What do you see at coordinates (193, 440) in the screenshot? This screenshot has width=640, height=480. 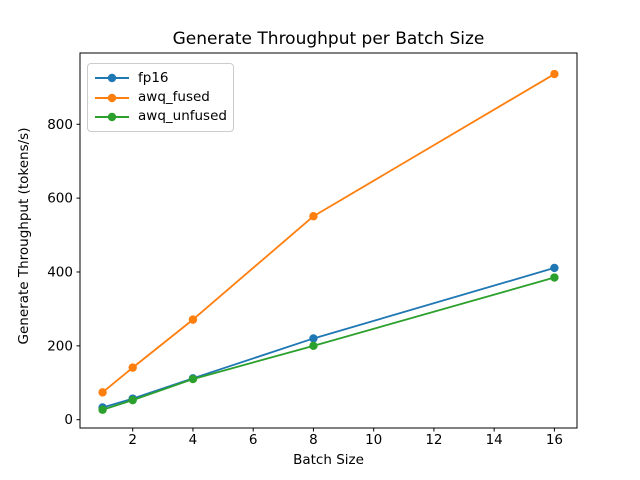 I see `x-tick-label: 4` at bounding box center [193, 440].